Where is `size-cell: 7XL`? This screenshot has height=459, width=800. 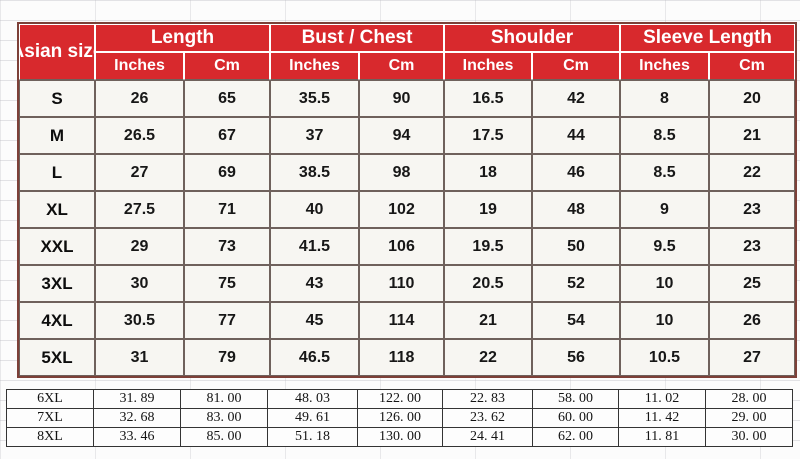
size-cell: 7XL is located at coordinates (50, 418).